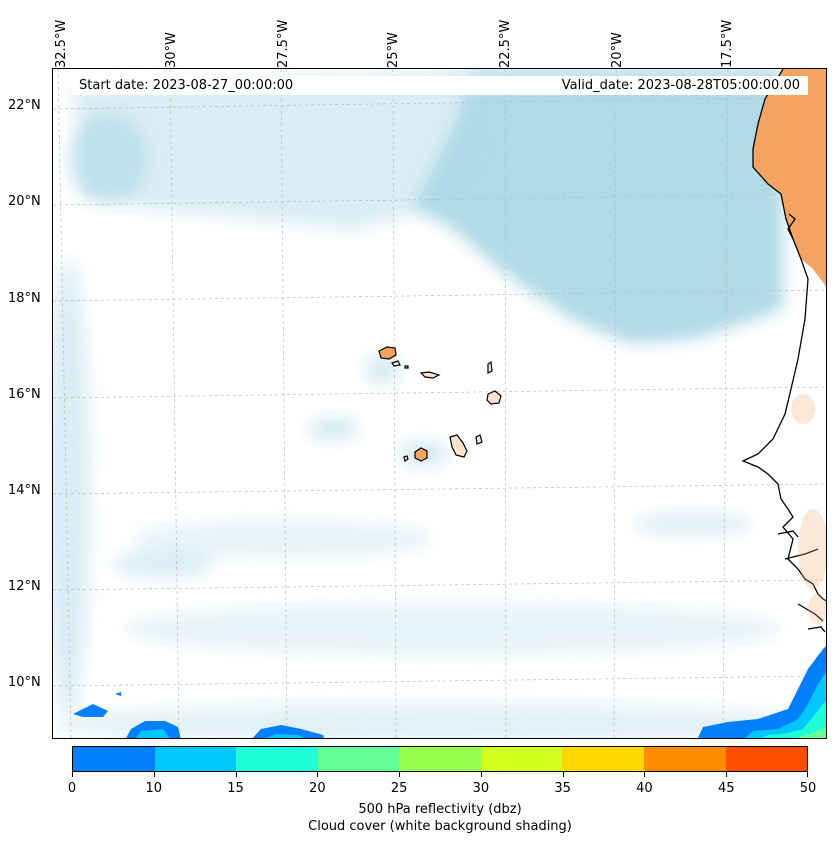 The width and height of the screenshot is (837, 843). What do you see at coordinates (24, 105) in the screenshot?
I see `lat-label-22n: 22°N` at bounding box center [24, 105].